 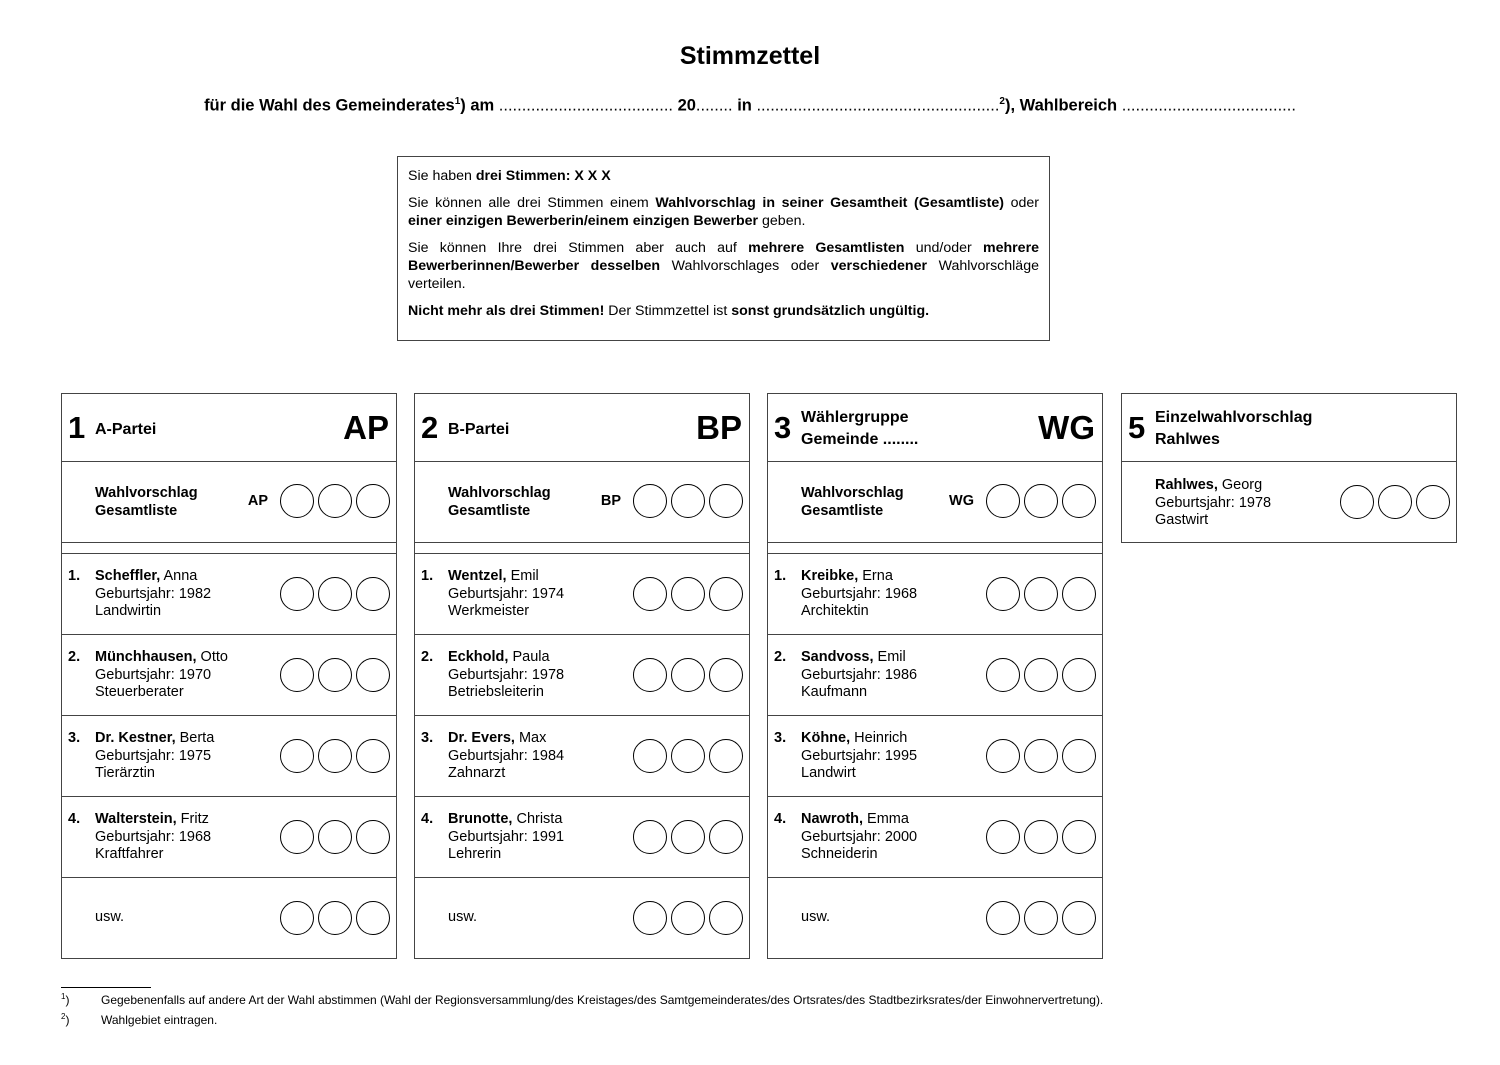 I want to click on proposal-header: 5 Einzelwahlvorschlag Rahlwes, so click(x=1289, y=428).